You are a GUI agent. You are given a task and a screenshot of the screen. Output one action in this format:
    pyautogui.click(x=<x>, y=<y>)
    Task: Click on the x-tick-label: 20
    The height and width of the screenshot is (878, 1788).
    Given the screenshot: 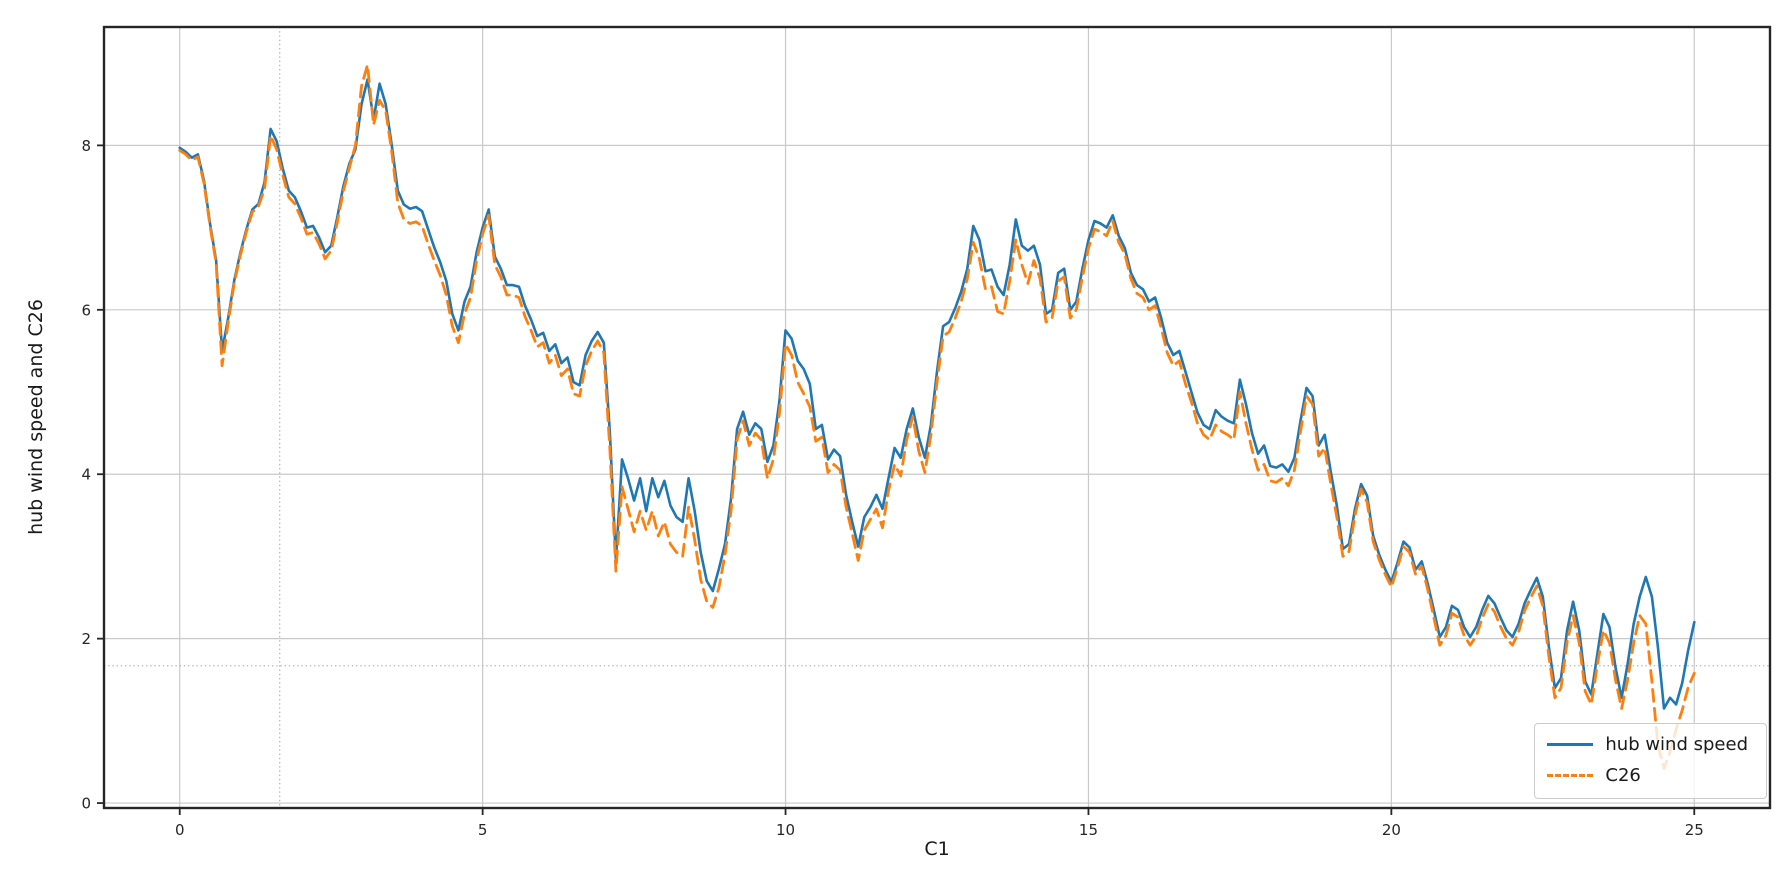 What is the action you would take?
    pyautogui.click(x=1391, y=830)
    